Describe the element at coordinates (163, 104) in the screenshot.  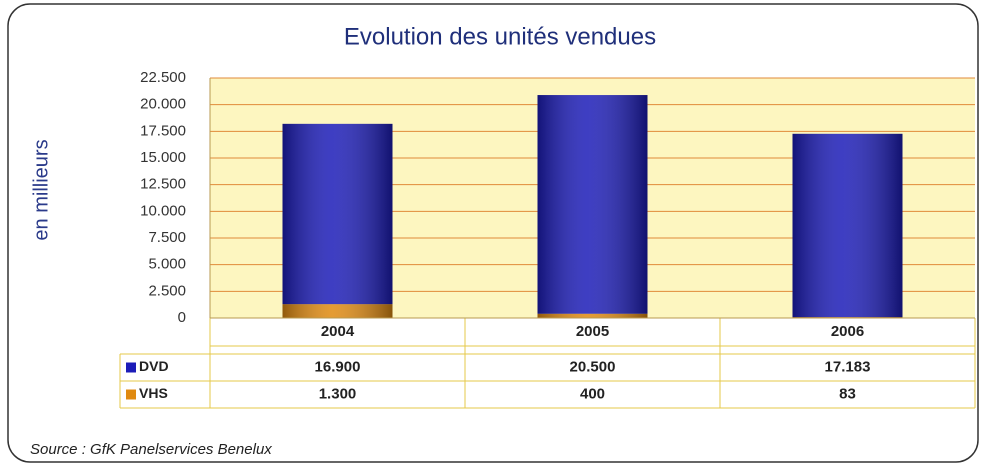
I see `y-tick-label: 20.000` at that location.